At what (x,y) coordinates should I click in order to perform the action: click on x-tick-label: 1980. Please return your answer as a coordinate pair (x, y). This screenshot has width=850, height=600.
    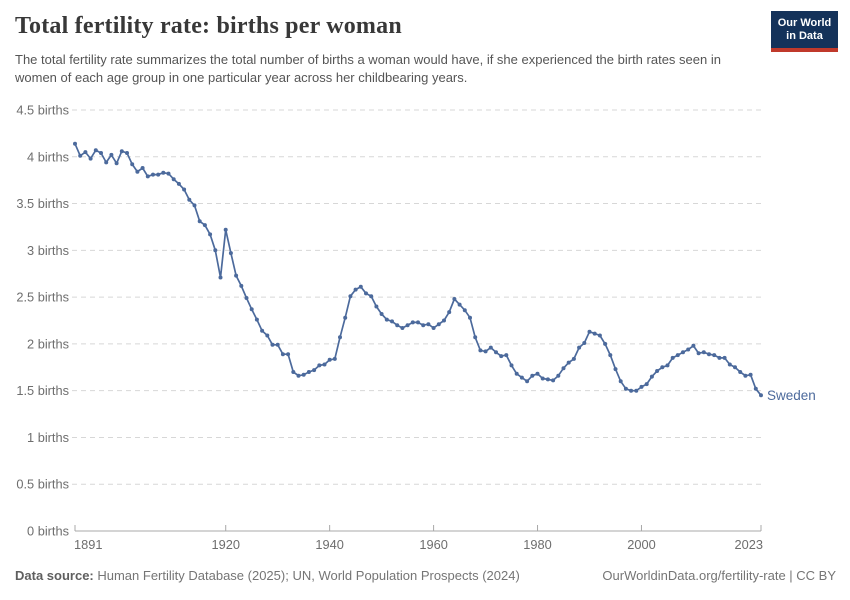
    Looking at the image, I should click on (537, 544).